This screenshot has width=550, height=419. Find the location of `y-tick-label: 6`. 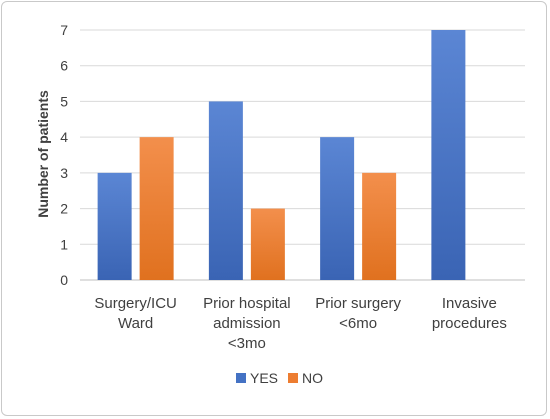

y-tick-label: 6 is located at coordinates (64, 66).